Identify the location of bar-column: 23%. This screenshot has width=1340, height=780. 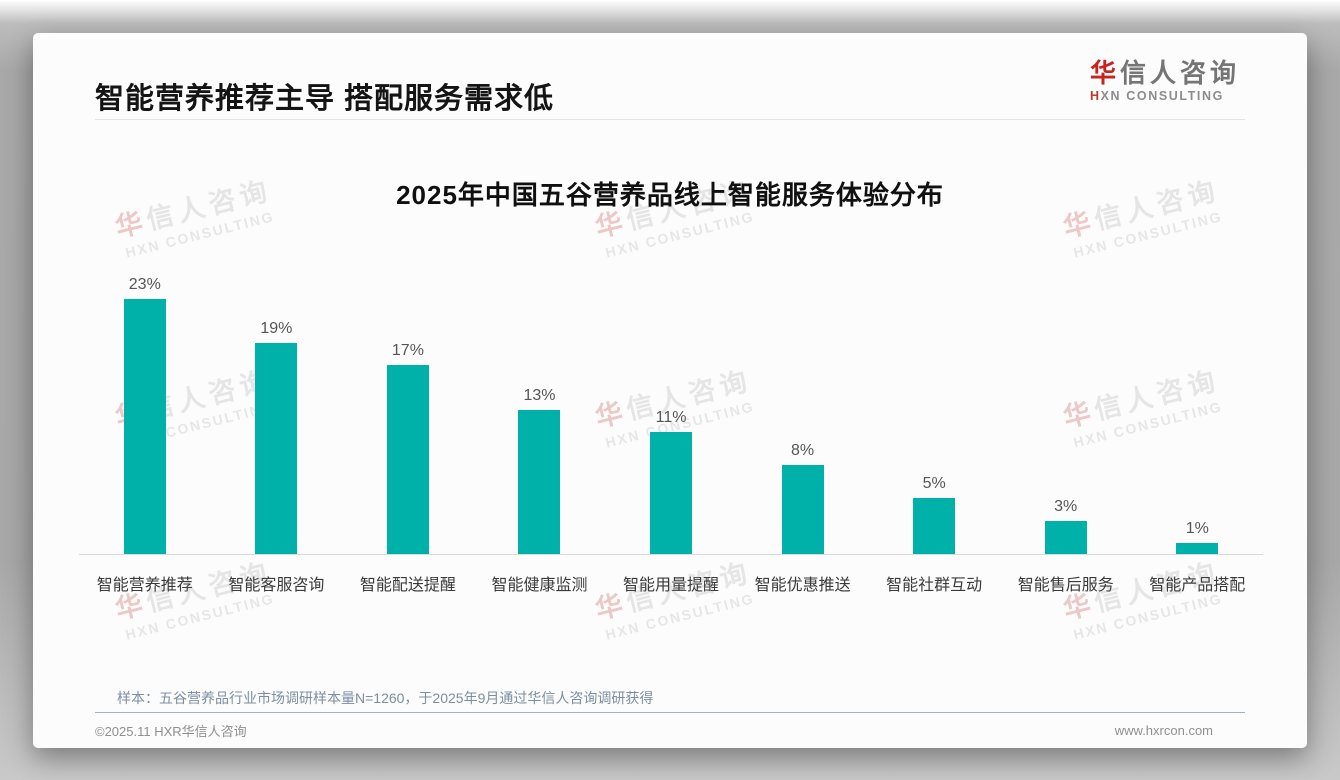
(145, 415).